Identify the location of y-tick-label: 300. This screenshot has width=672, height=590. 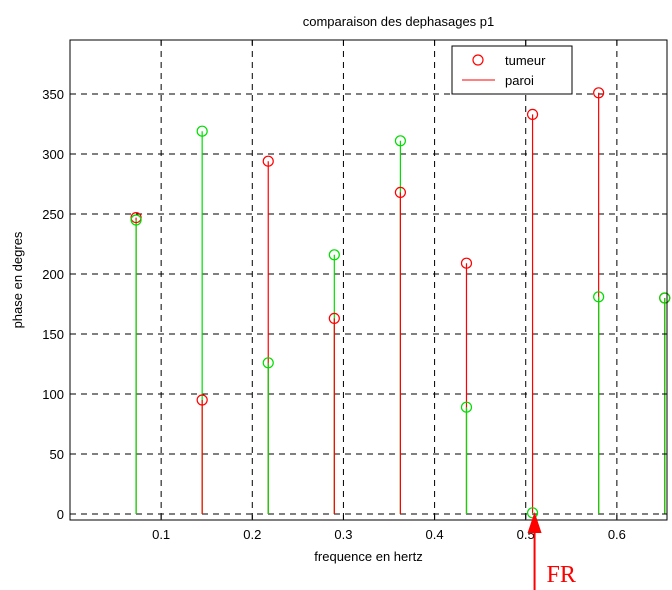
(53, 154).